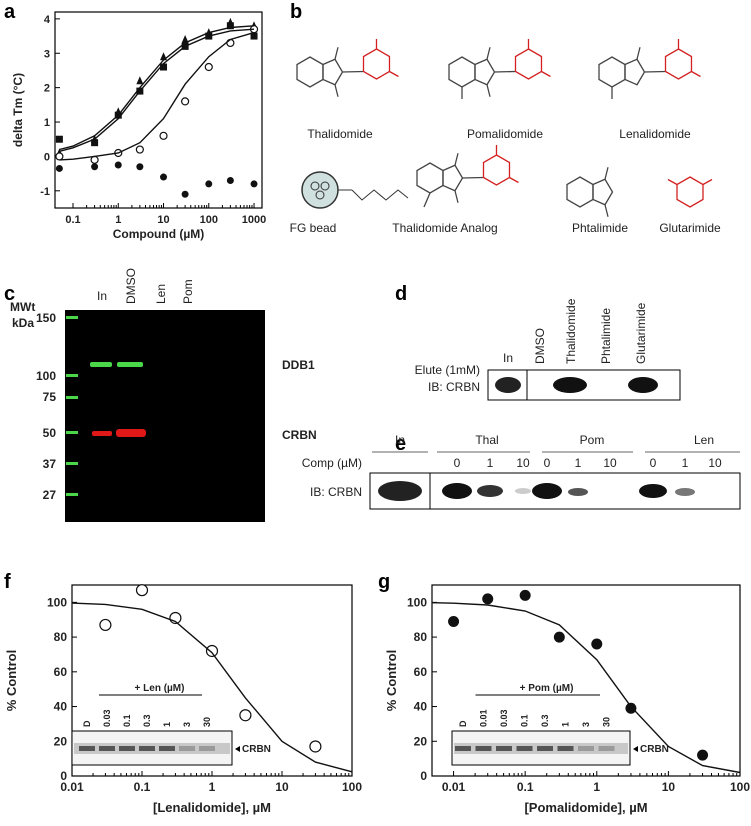 This screenshot has height=826, width=751. I want to click on row-label: Elute (1mM), so click(447, 370).